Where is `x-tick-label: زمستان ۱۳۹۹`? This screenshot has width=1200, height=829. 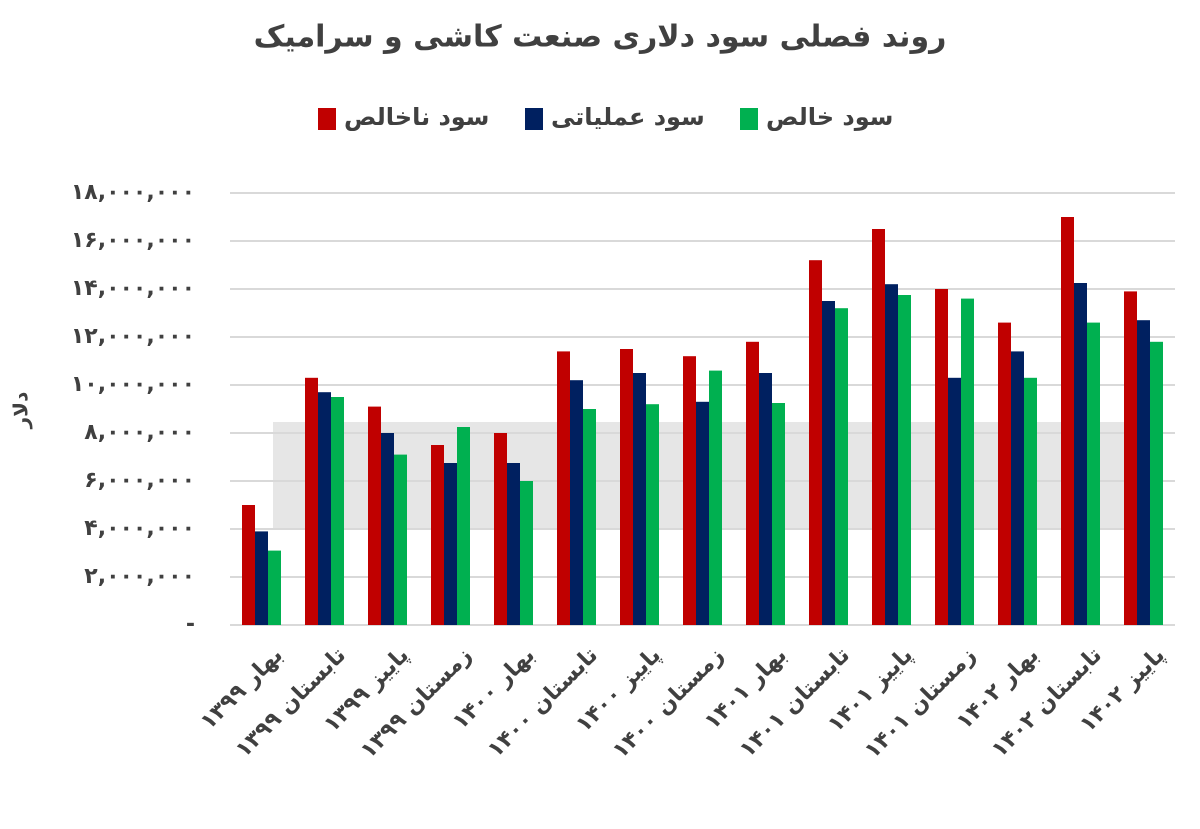 x-tick-label: زمستان ۱۳۹۹ is located at coordinates (416, 703).